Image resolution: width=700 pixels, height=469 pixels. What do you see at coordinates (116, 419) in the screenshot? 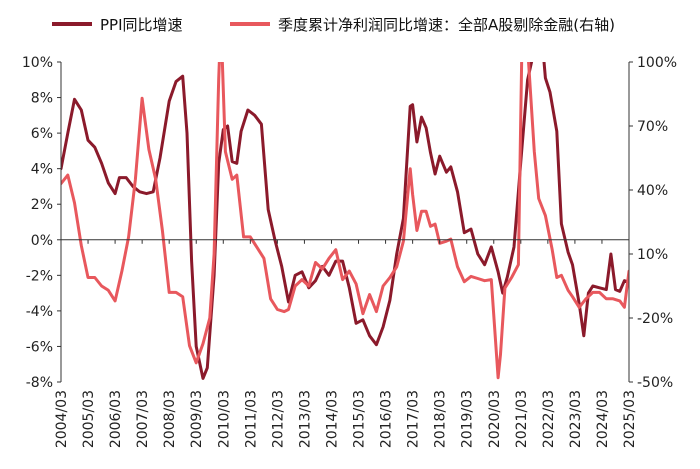
I see `x-tick-label: 2006/03` at bounding box center [116, 419].